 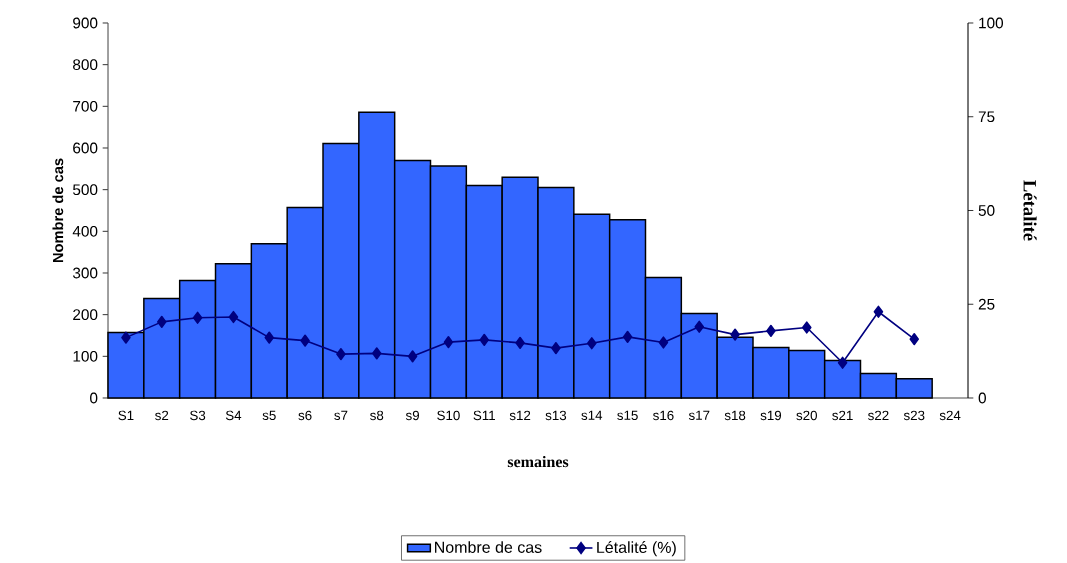 What do you see at coordinates (735, 415) in the screenshot?
I see `x-tick-label: s18` at bounding box center [735, 415].